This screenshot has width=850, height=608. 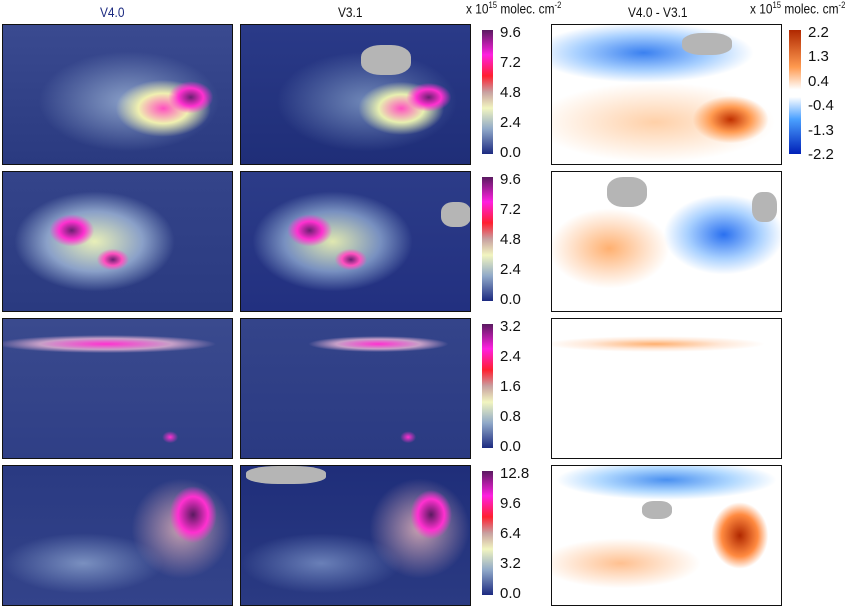 What do you see at coordinates (515, 473) in the screenshot?
I see `colorbar-tick-label: 12.8` at bounding box center [515, 473].